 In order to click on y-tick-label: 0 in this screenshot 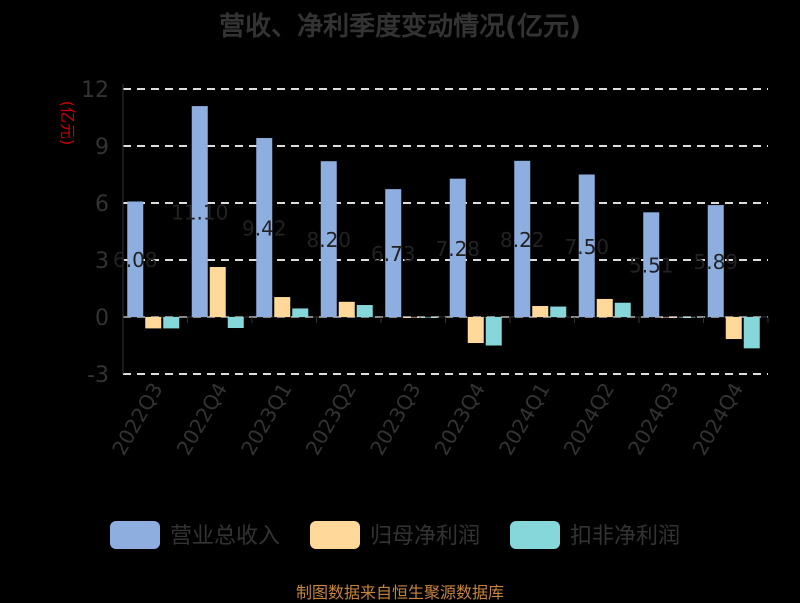, I will do `click(102, 318)`.